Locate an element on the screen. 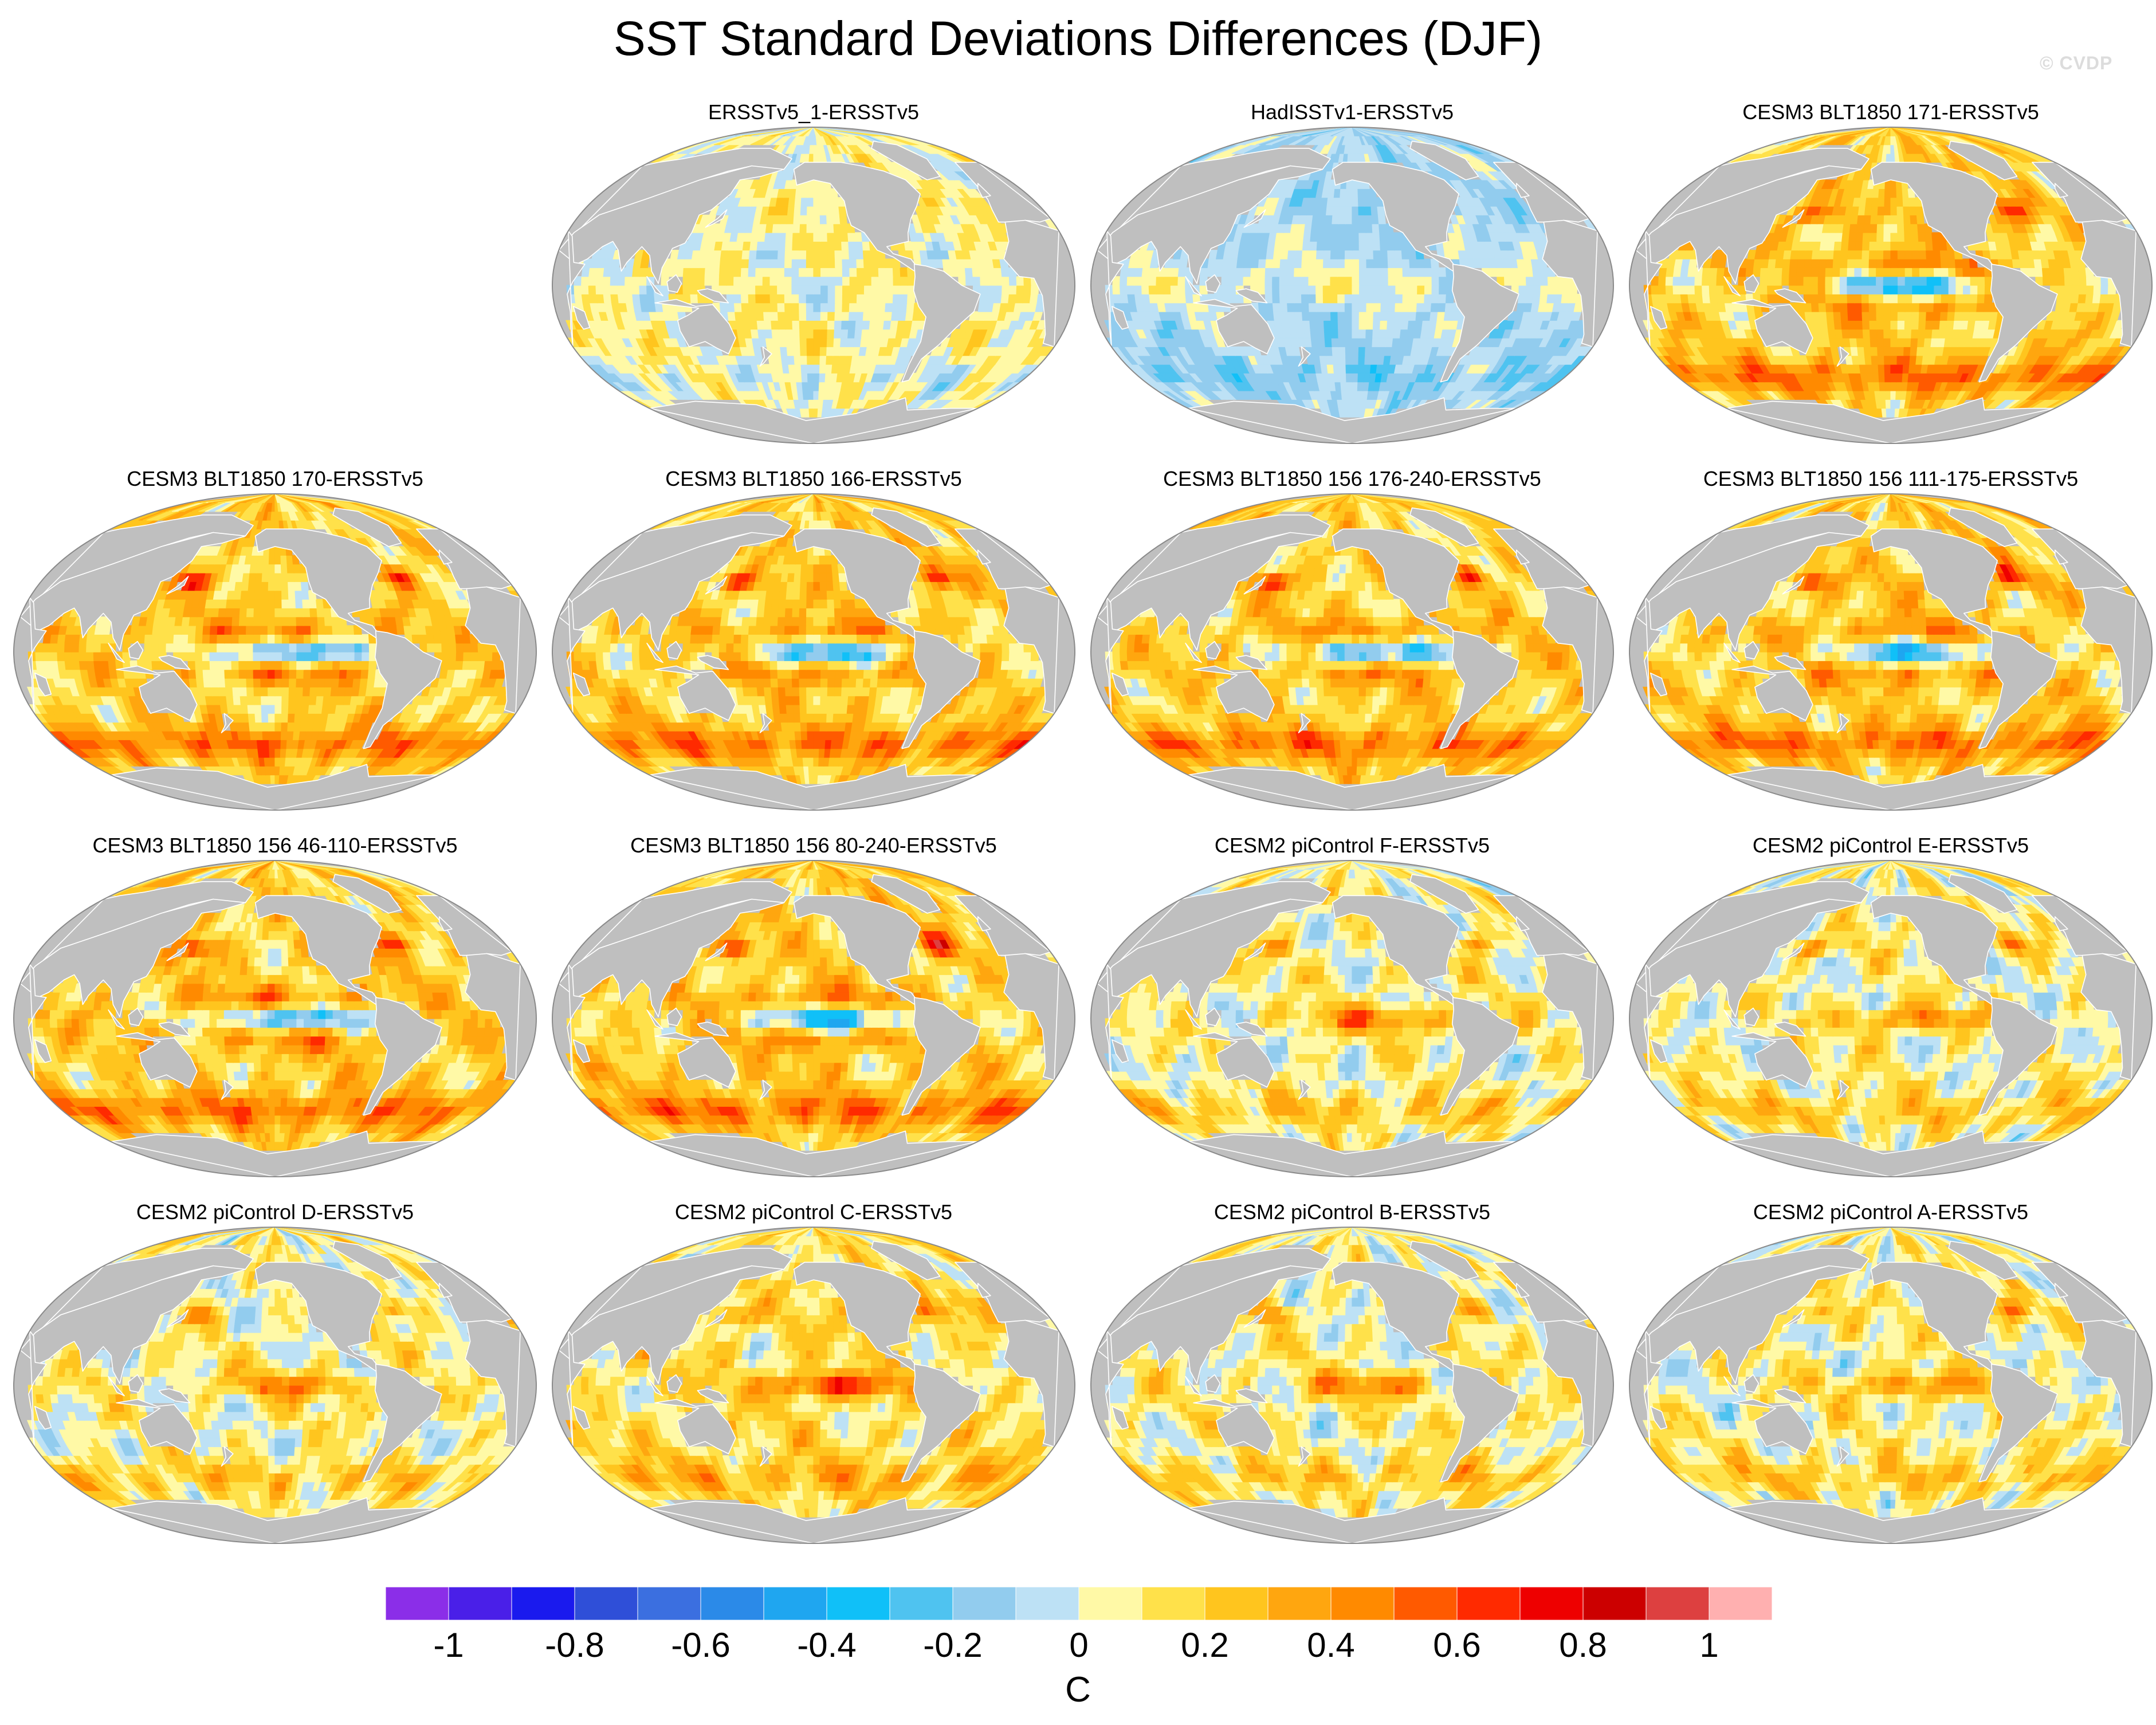 Image resolution: width=2156 pixels, height=1725 pixels. colorbar-tick-label: -1 is located at coordinates (448, 1645).